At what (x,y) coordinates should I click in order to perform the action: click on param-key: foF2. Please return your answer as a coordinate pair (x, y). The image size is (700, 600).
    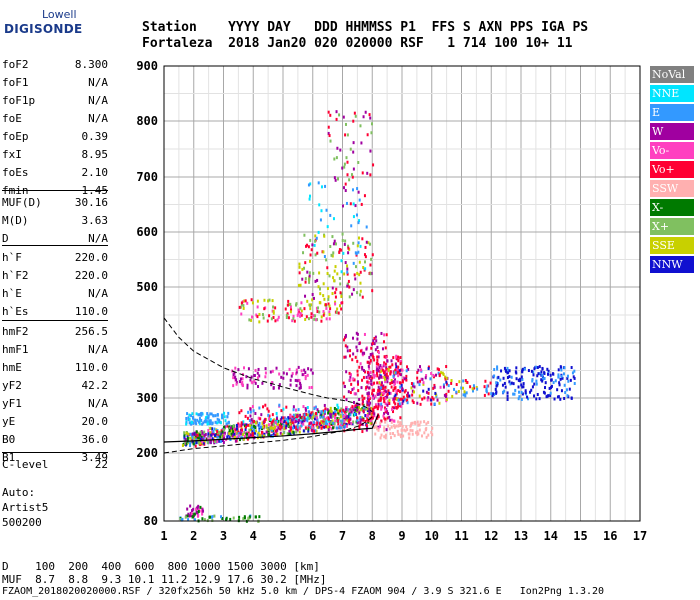
    Looking at the image, I should click on (15, 64).